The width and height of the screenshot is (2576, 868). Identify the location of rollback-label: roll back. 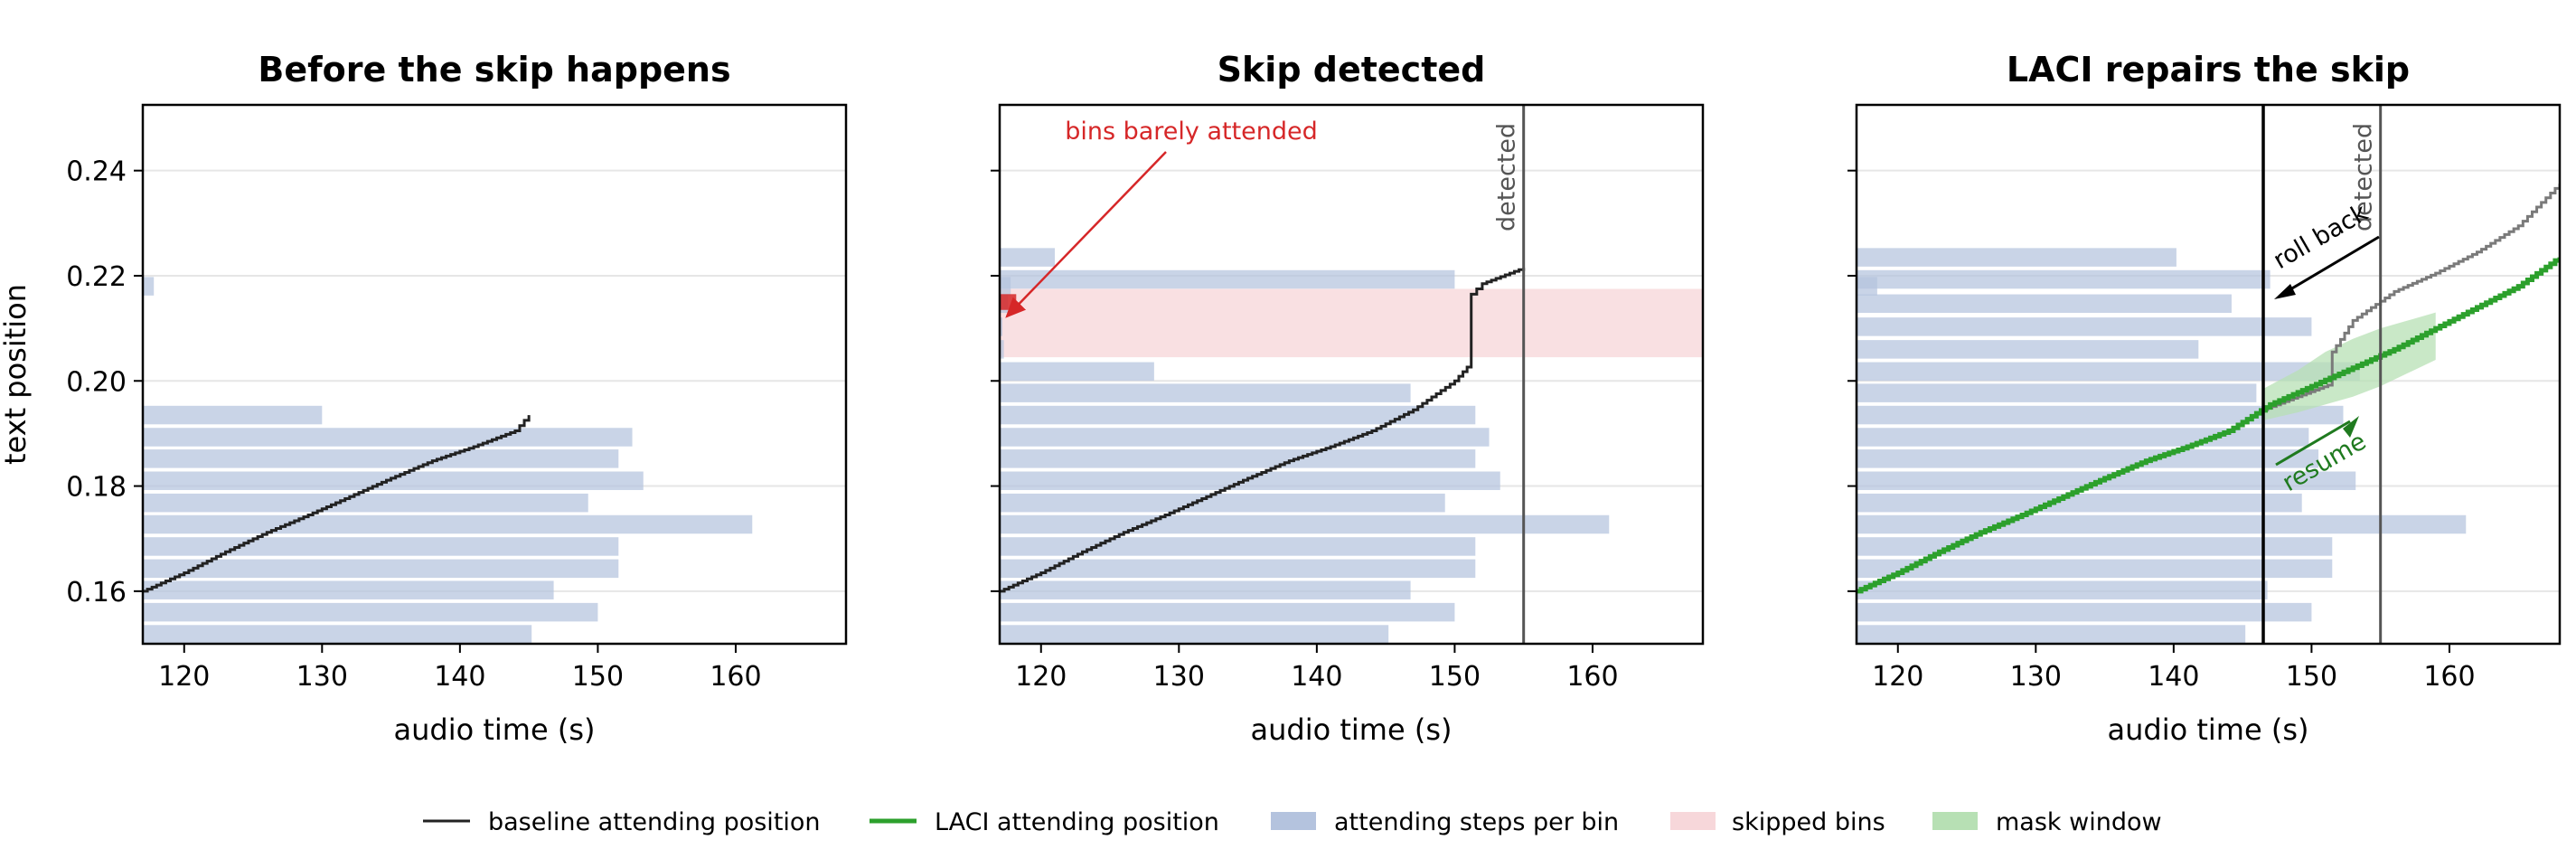
(2321, 237).